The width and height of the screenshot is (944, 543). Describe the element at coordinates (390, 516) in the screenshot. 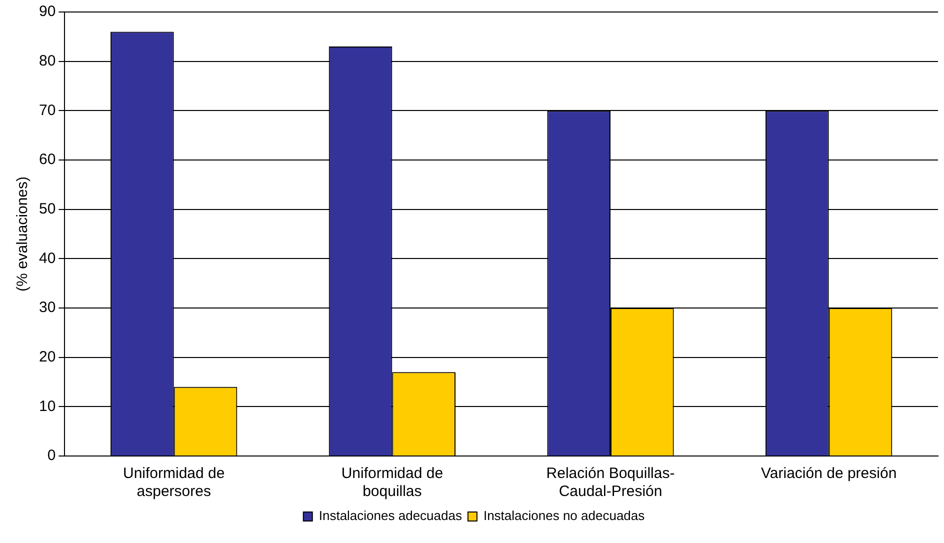

I see `legend-label: Instalaciones adecuadas` at that location.